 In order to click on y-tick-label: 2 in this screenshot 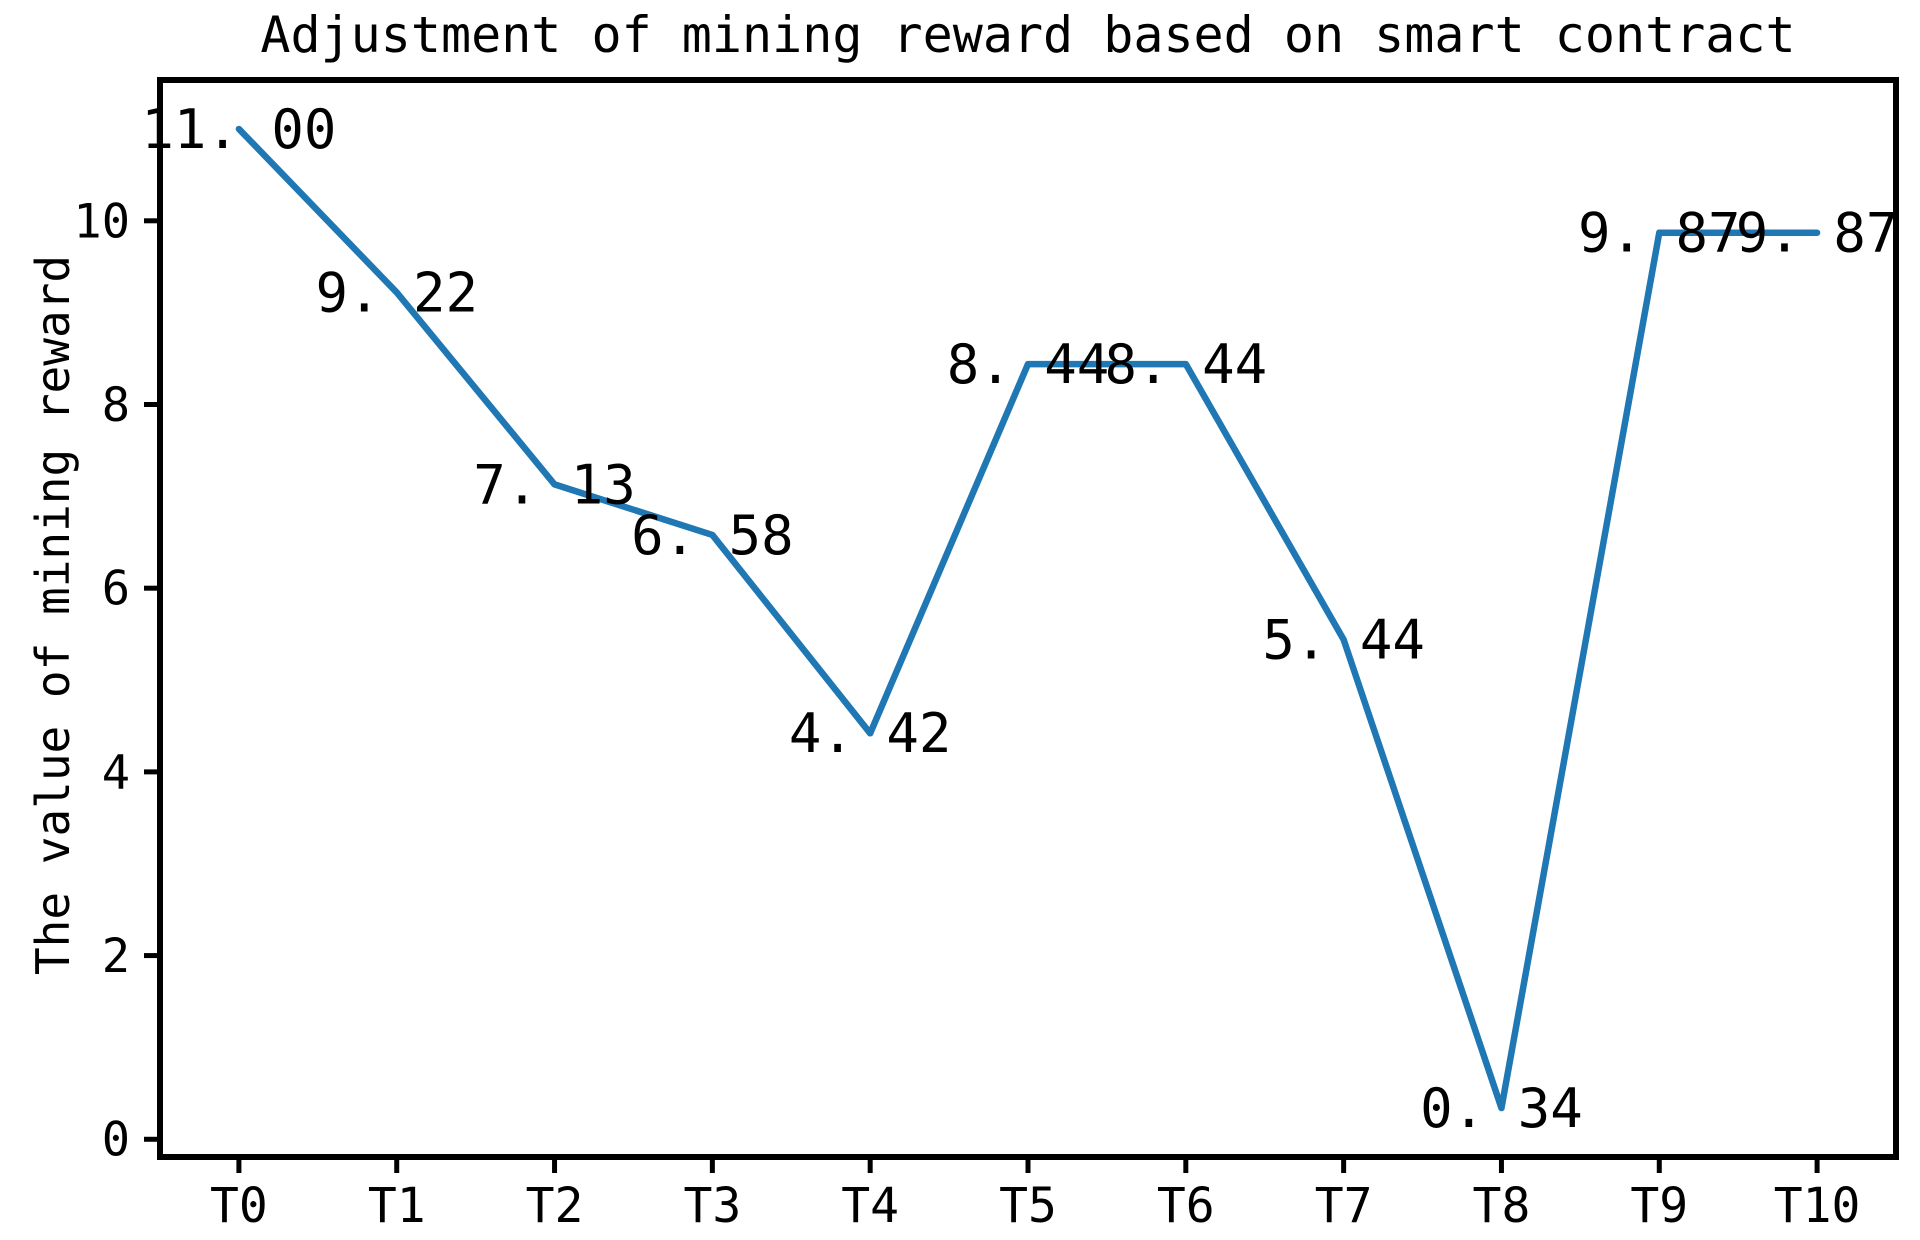, I will do `click(116, 956)`.